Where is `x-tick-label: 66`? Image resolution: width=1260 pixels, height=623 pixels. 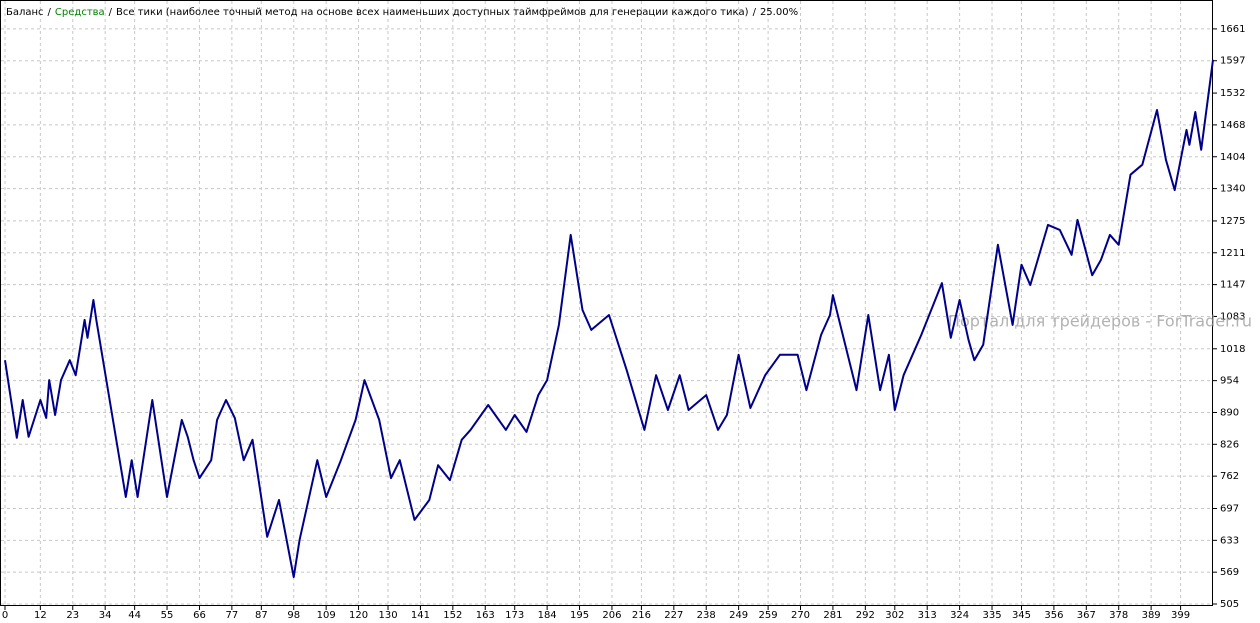
x-tick-label: 66 is located at coordinates (199, 615).